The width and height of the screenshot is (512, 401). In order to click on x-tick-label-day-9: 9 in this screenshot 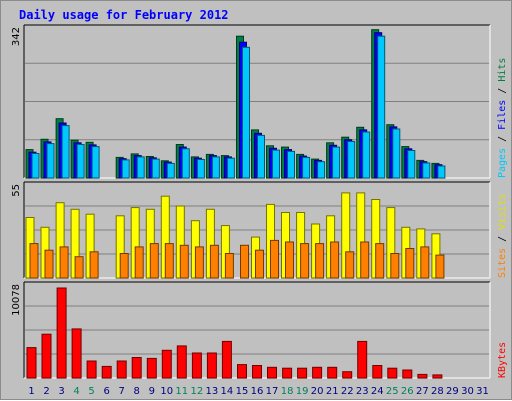, I will do `click(152, 391)`.